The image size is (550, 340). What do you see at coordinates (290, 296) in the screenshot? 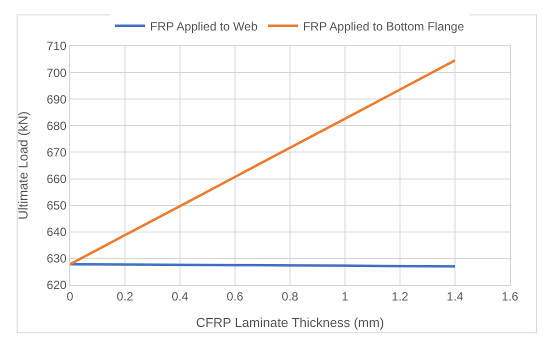
I see `x-tick-label: 0.8` at bounding box center [290, 296].